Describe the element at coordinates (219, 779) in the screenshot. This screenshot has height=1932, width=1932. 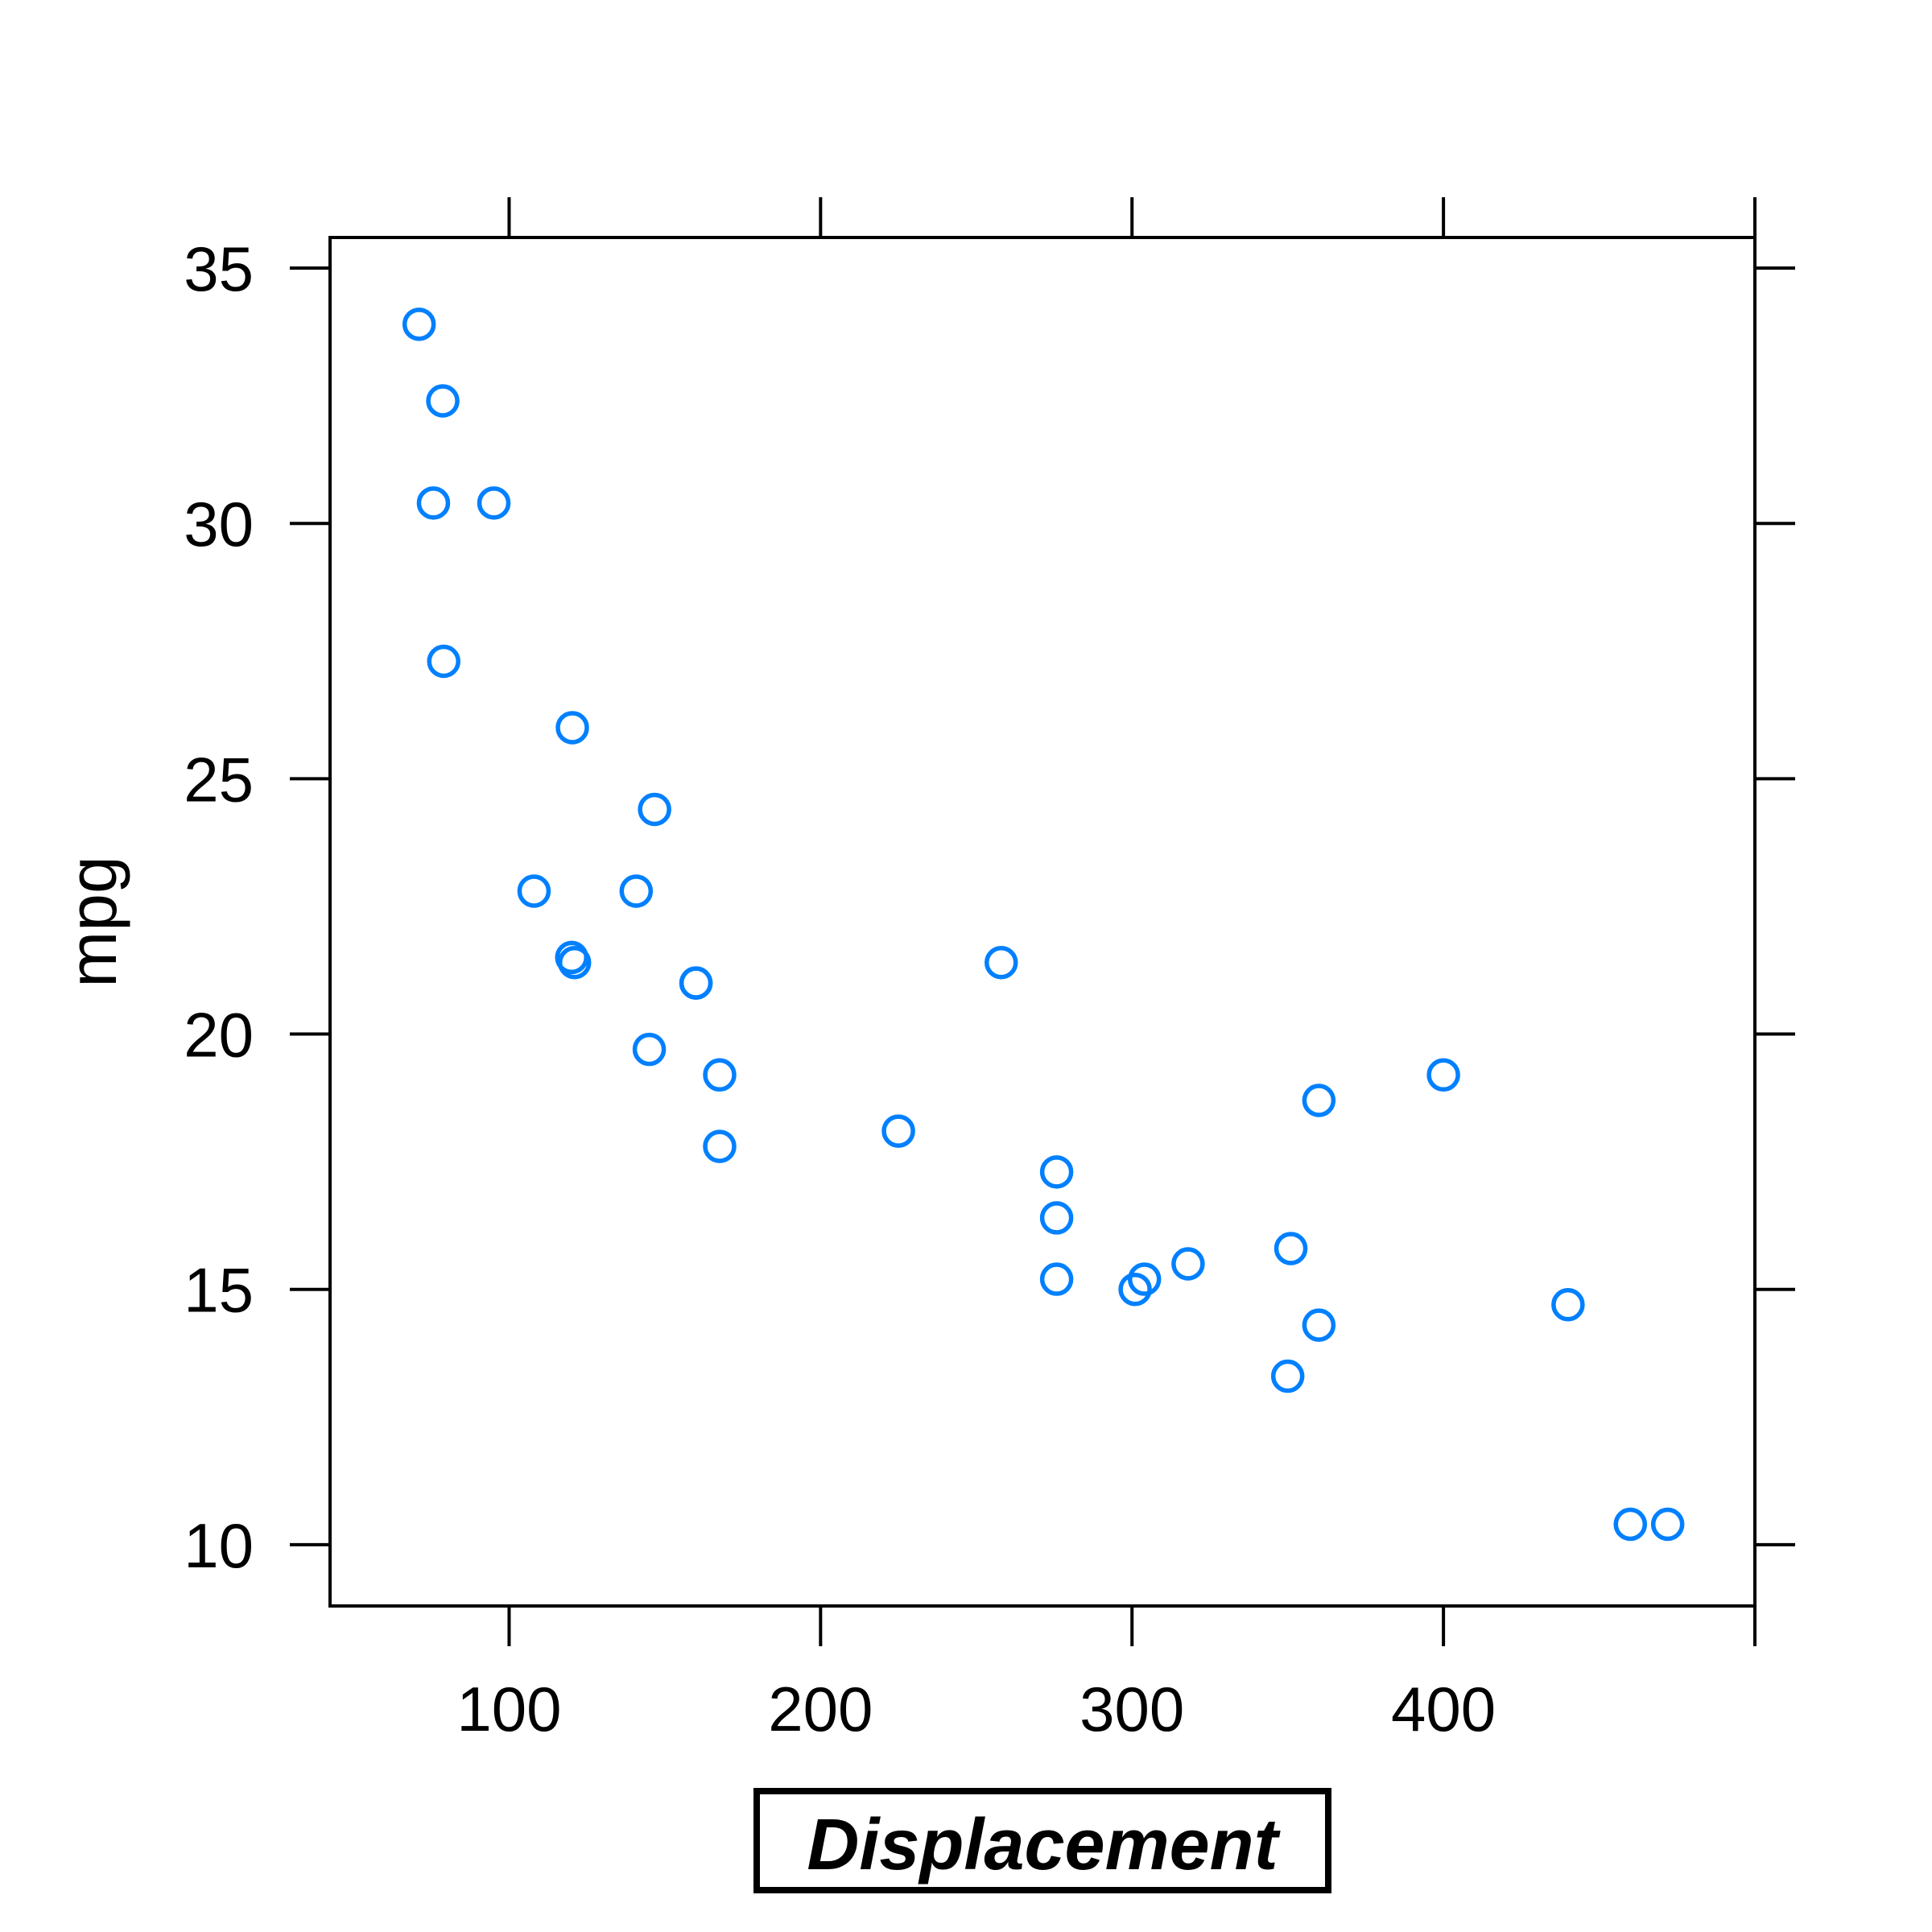
I see `y-tick-label: 25` at that location.